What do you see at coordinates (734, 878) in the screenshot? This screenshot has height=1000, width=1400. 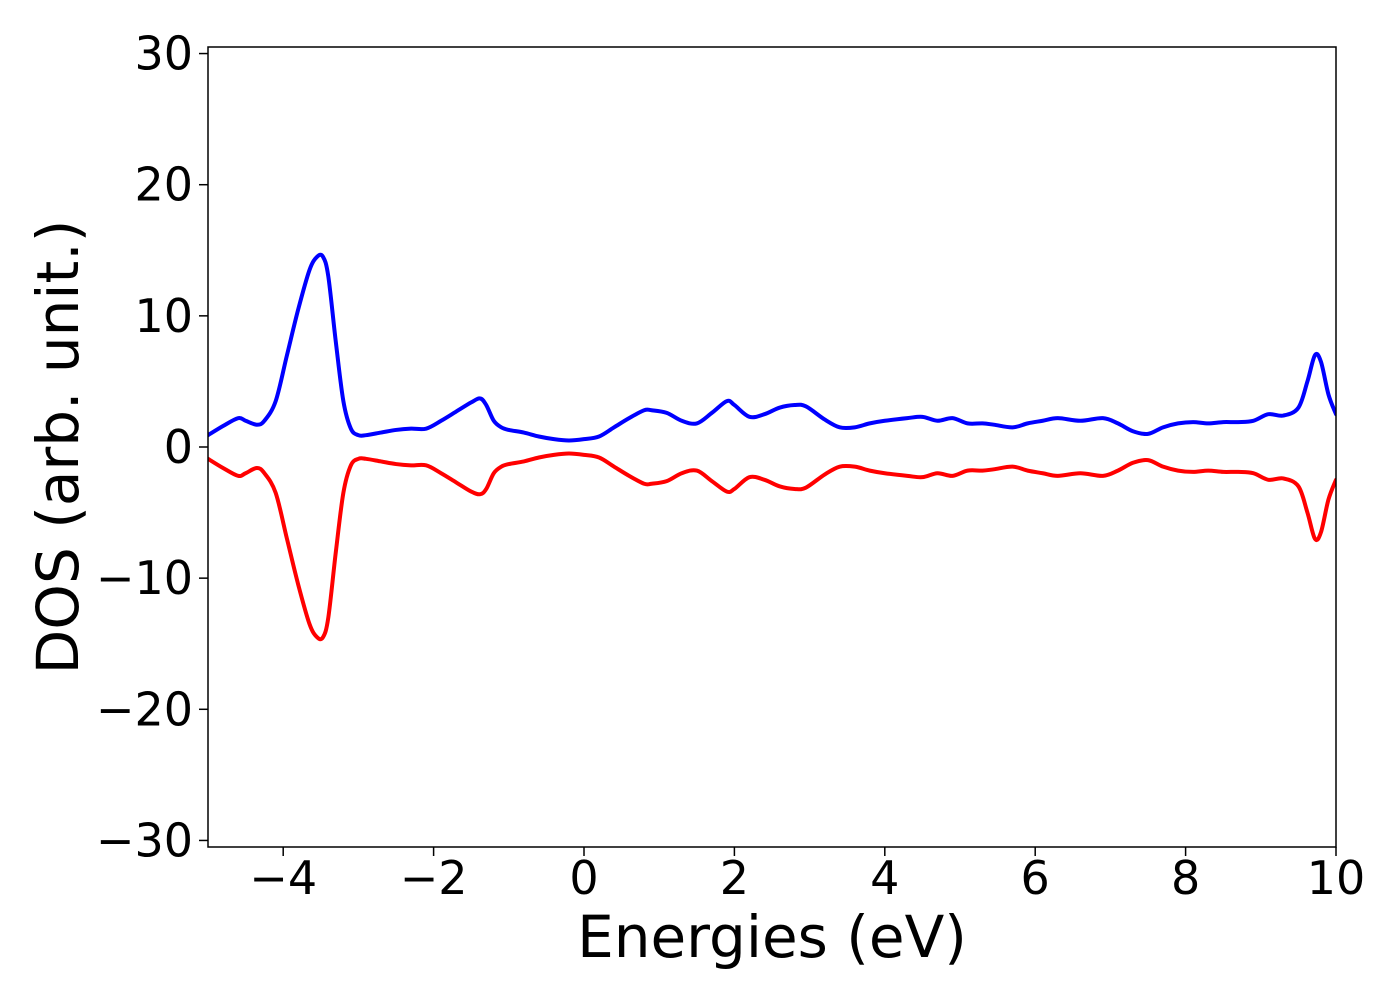 I see `x-tick-label: 2` at bounding box center [734, 878].